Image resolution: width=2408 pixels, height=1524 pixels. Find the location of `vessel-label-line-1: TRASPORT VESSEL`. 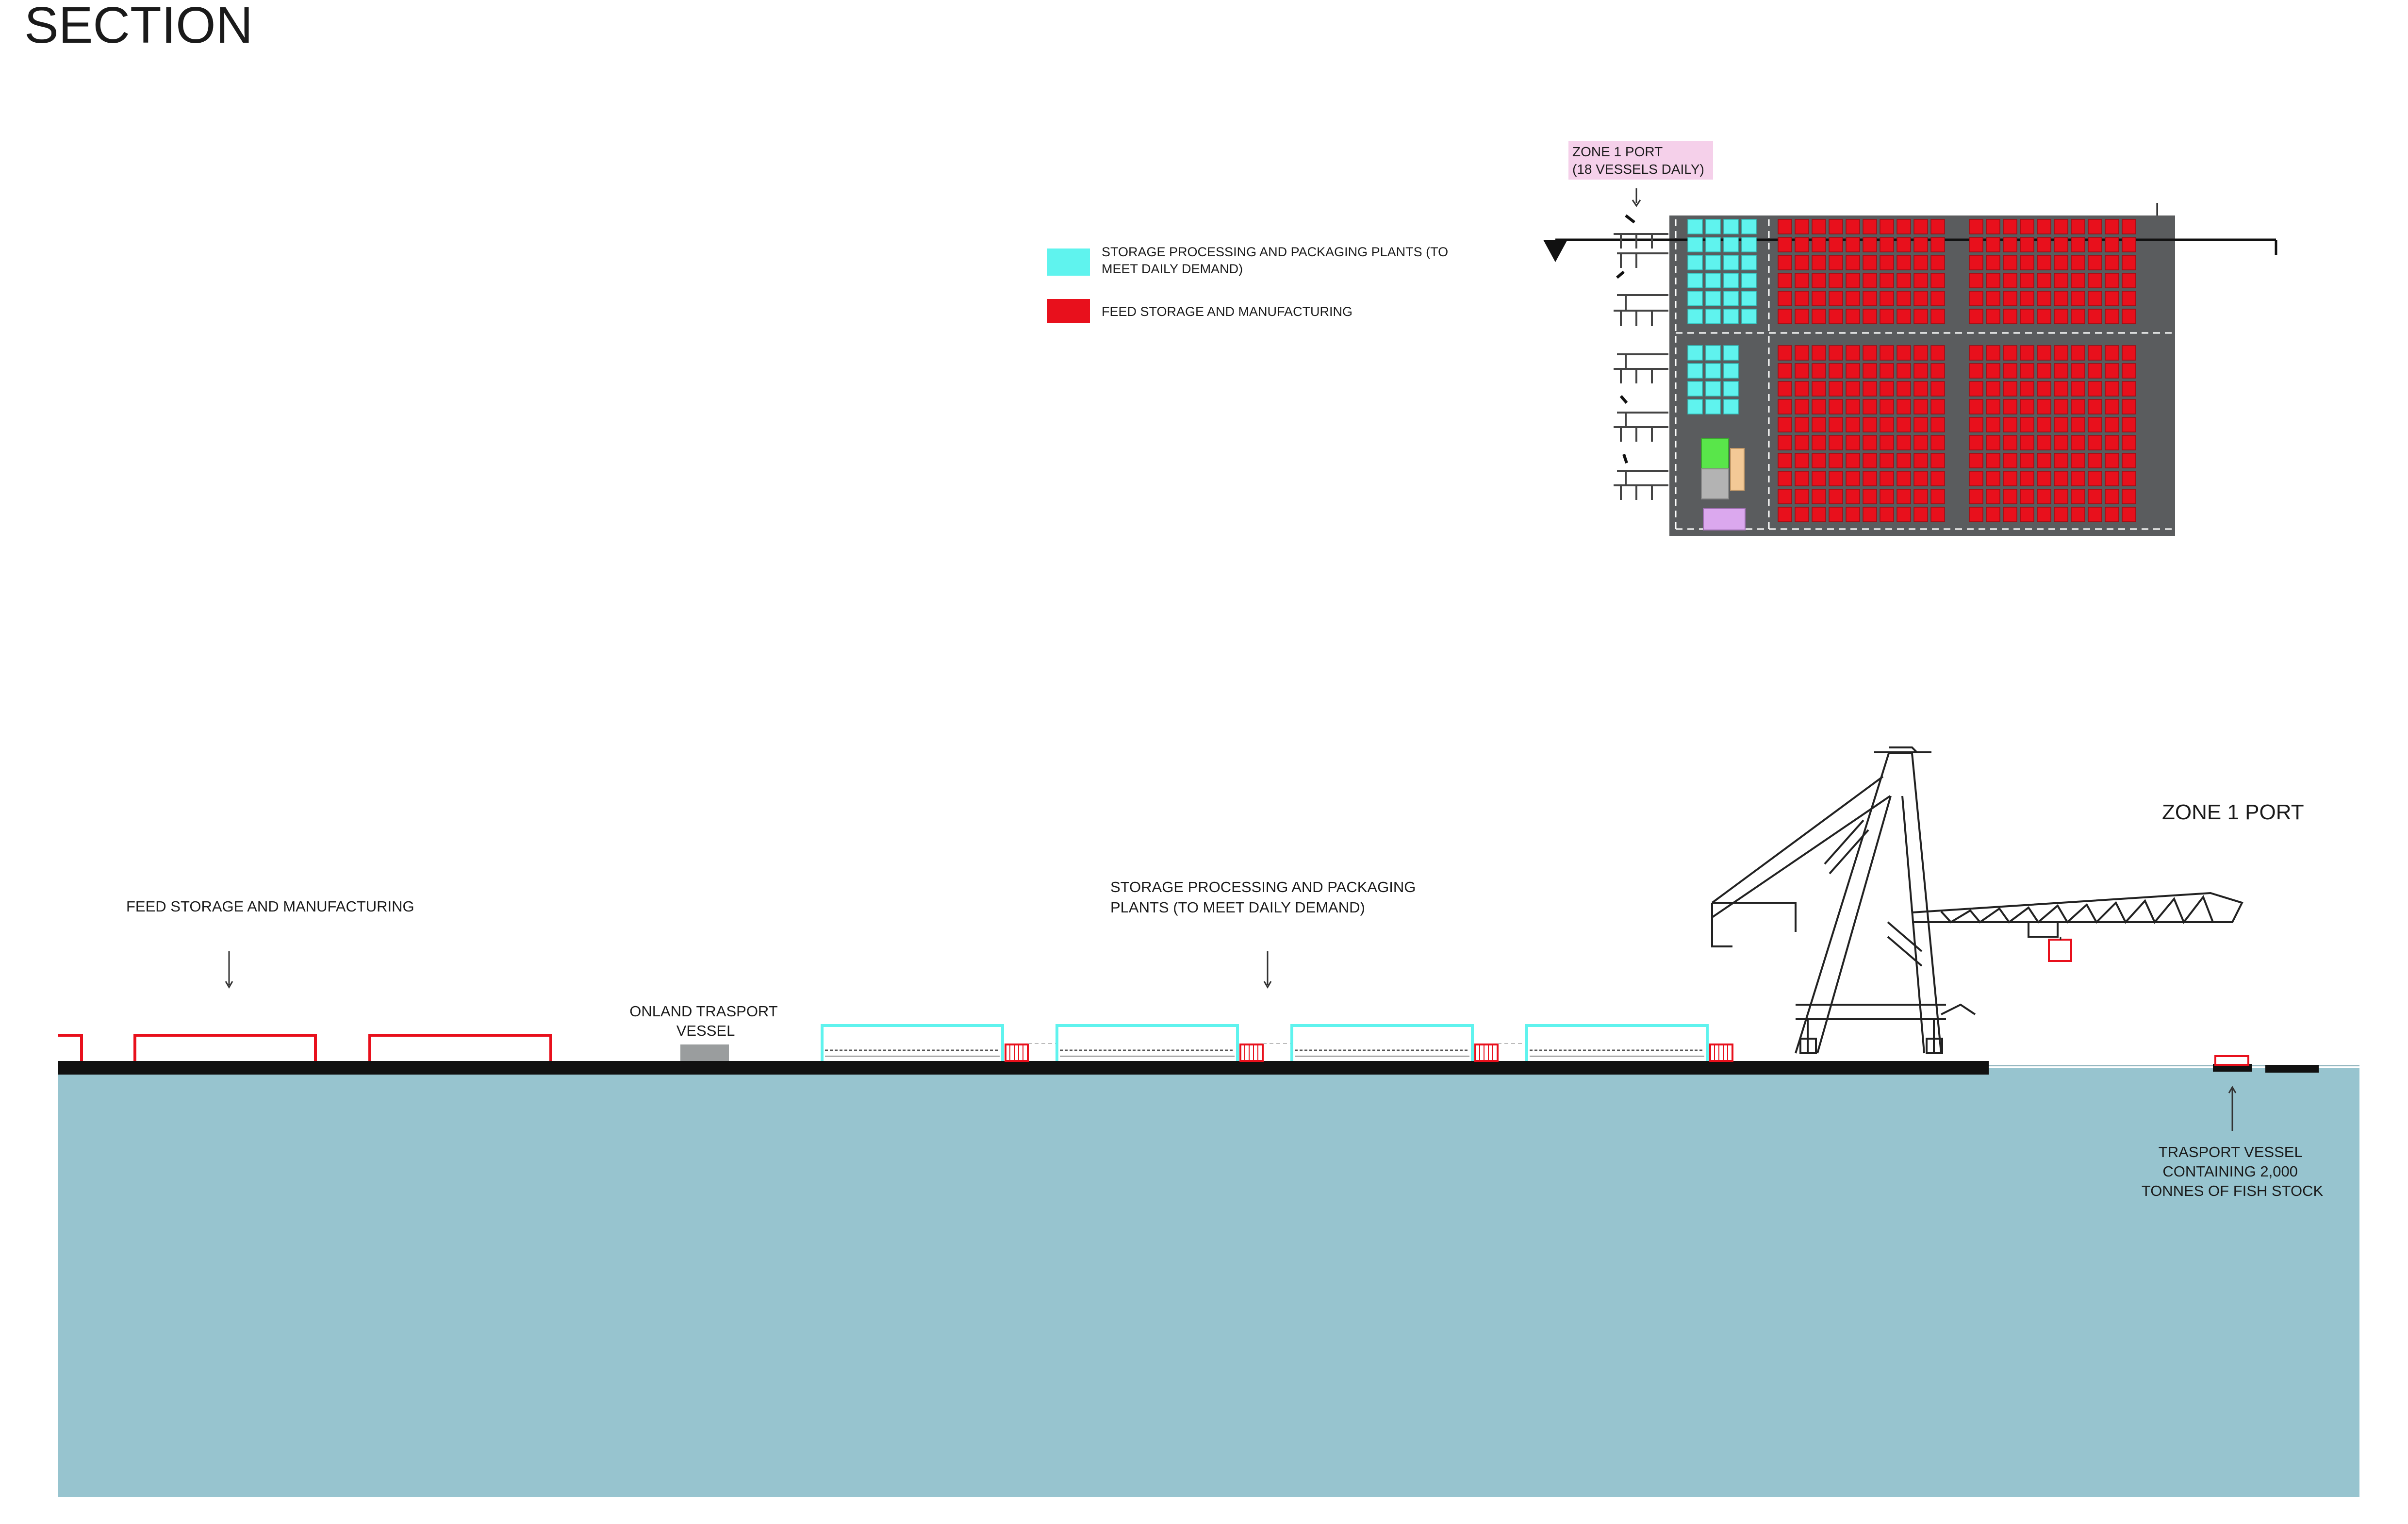

vessel-label-line-1: TRASPORT VESSEL is located at coordinates (2231, 1152).